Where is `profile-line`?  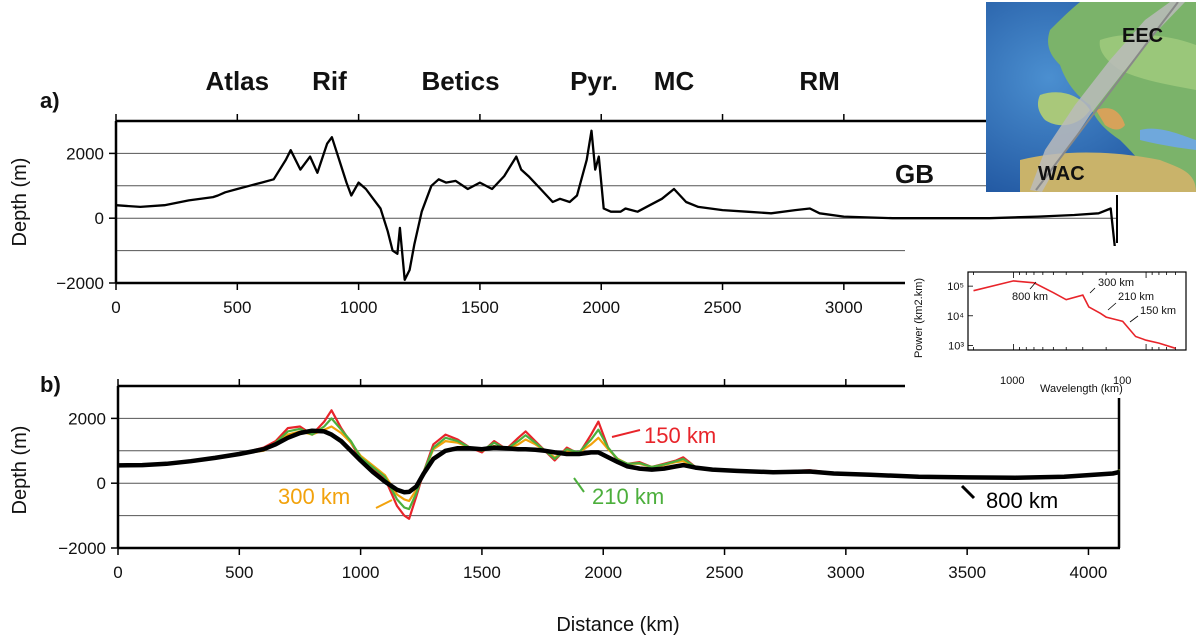 profile-line is located at coordinates (1107, 96).